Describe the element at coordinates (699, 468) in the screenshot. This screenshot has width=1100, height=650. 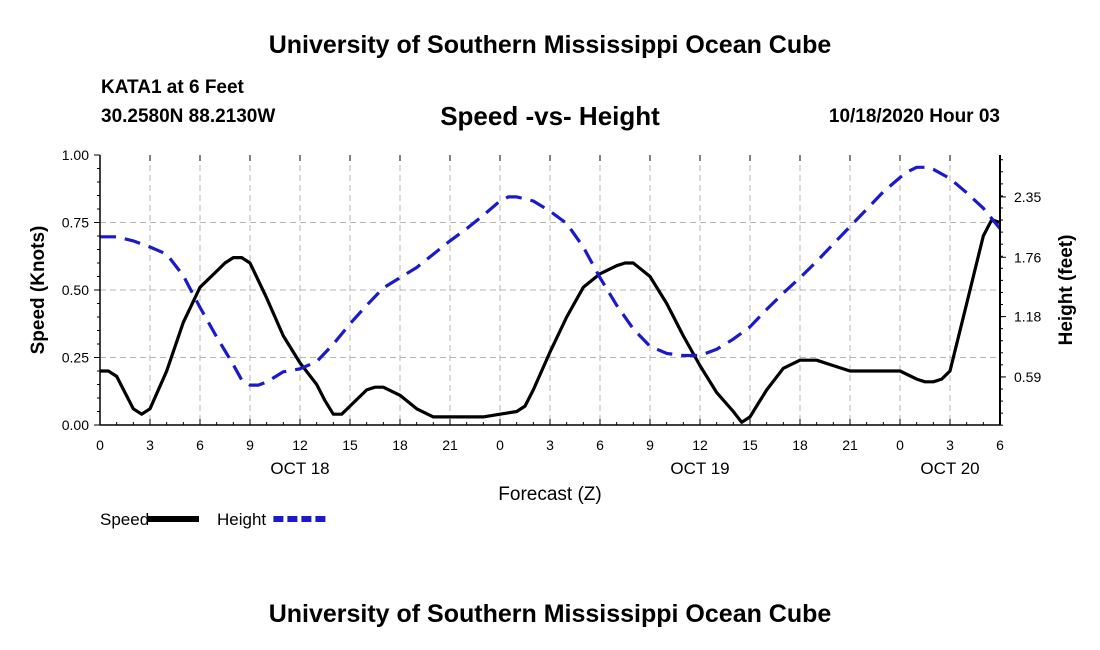
I see `date-label: OCT 19` at that location.